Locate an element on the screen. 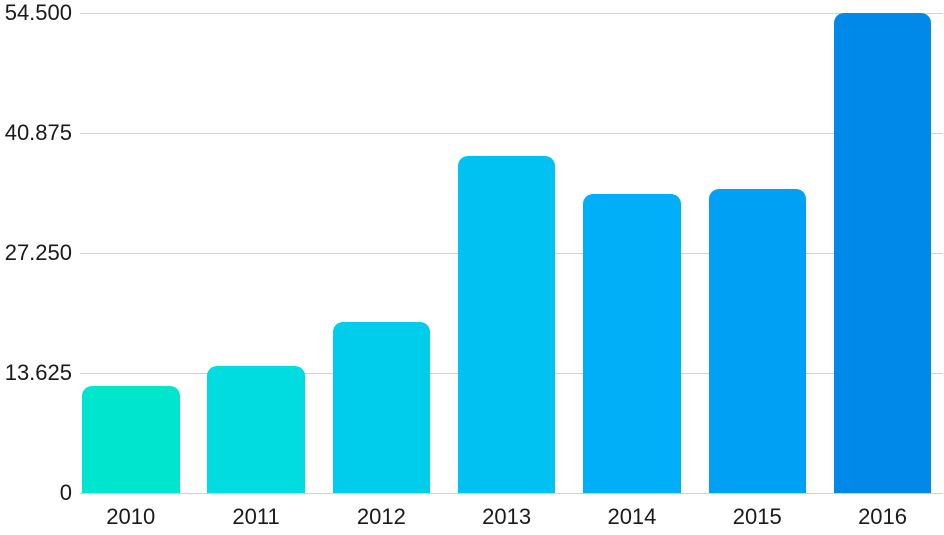 This screenshot has height=535, width=944. y-tick-label-27.250: 27.250 is located at coordinates (38, 252).